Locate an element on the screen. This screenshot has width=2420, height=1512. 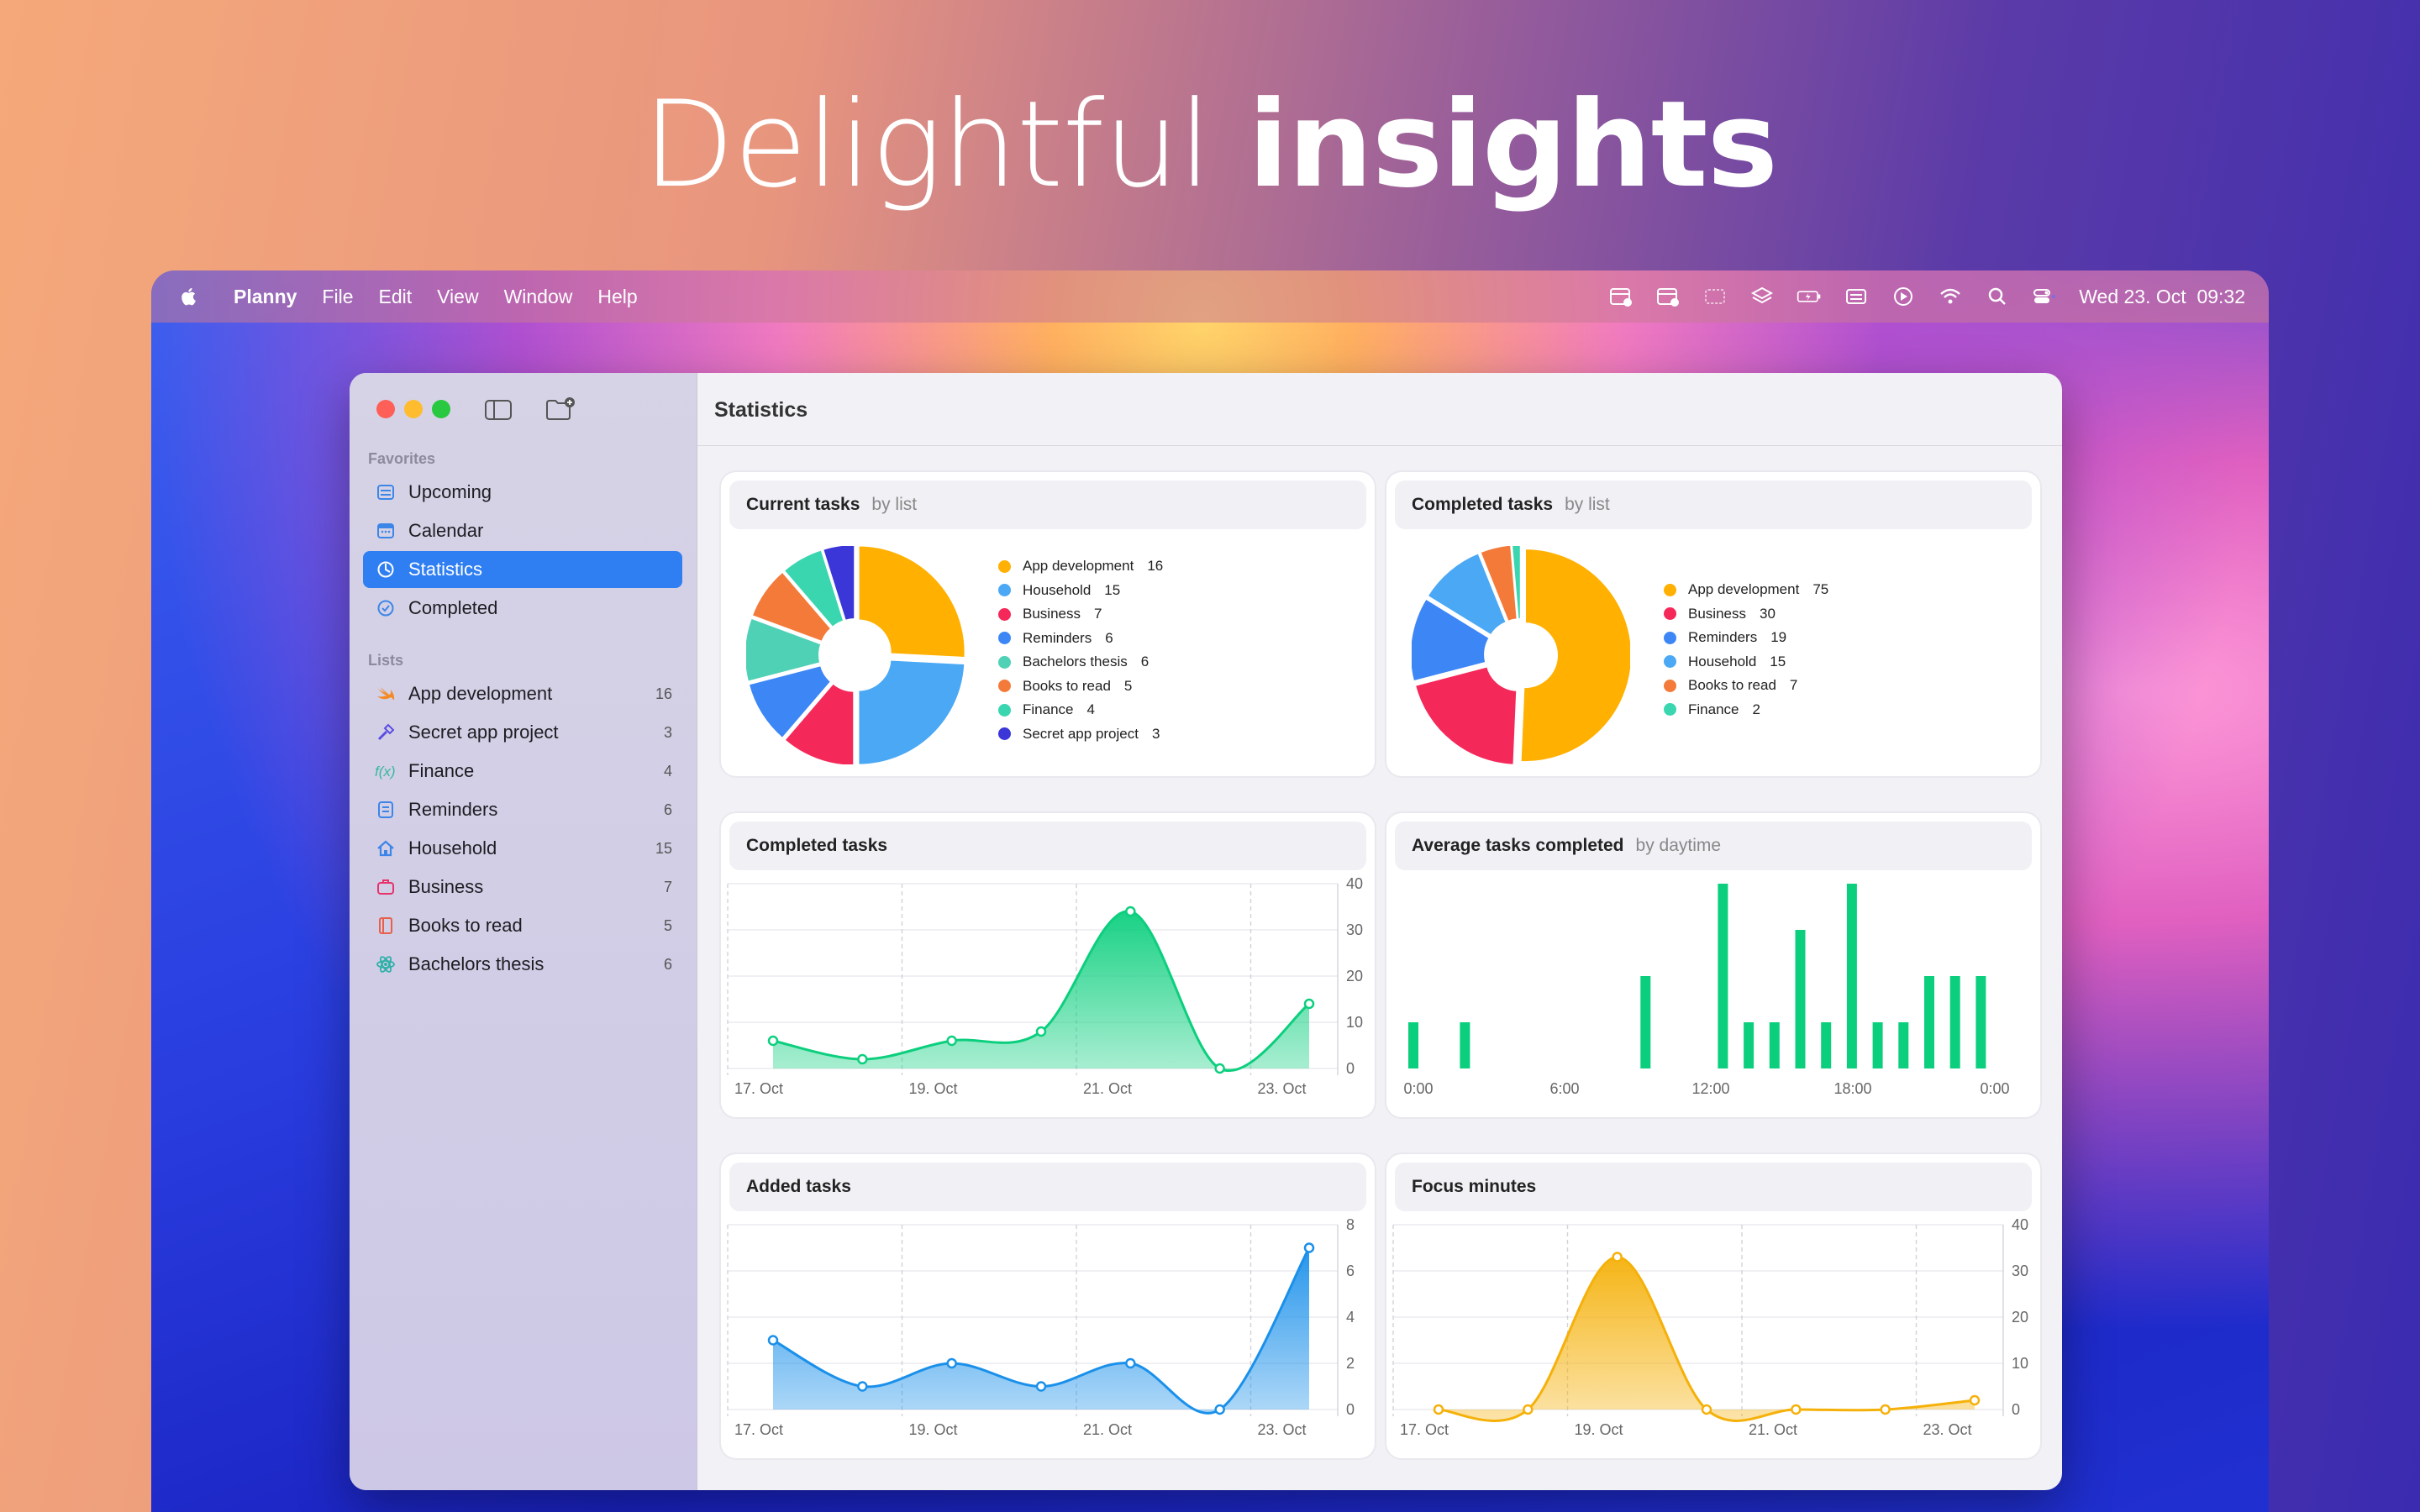
menu-app-name: Planny is located at coordinates (265, 296).